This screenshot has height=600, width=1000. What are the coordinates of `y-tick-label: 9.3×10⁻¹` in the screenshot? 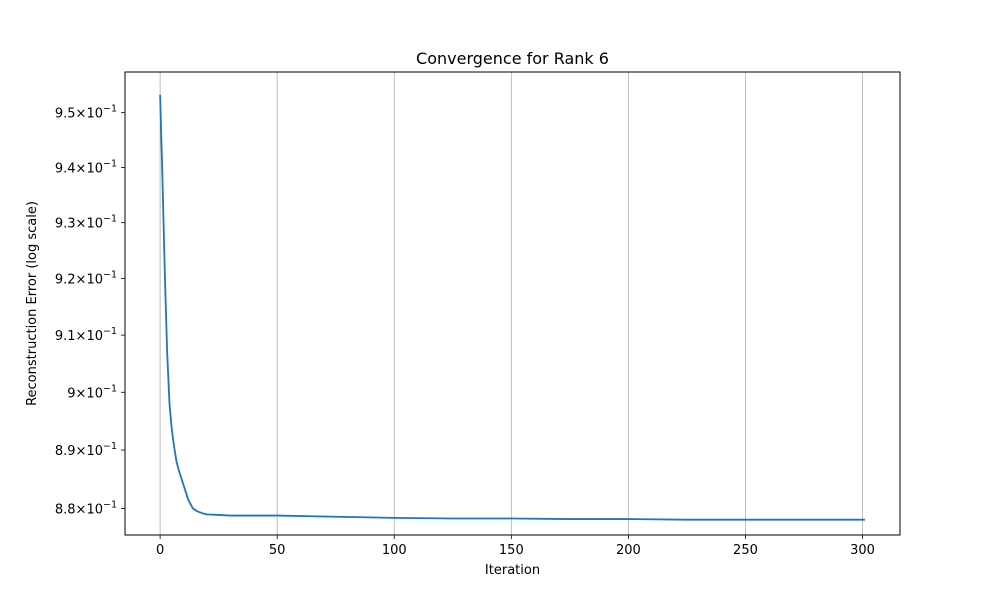 It's located at (86, 223).